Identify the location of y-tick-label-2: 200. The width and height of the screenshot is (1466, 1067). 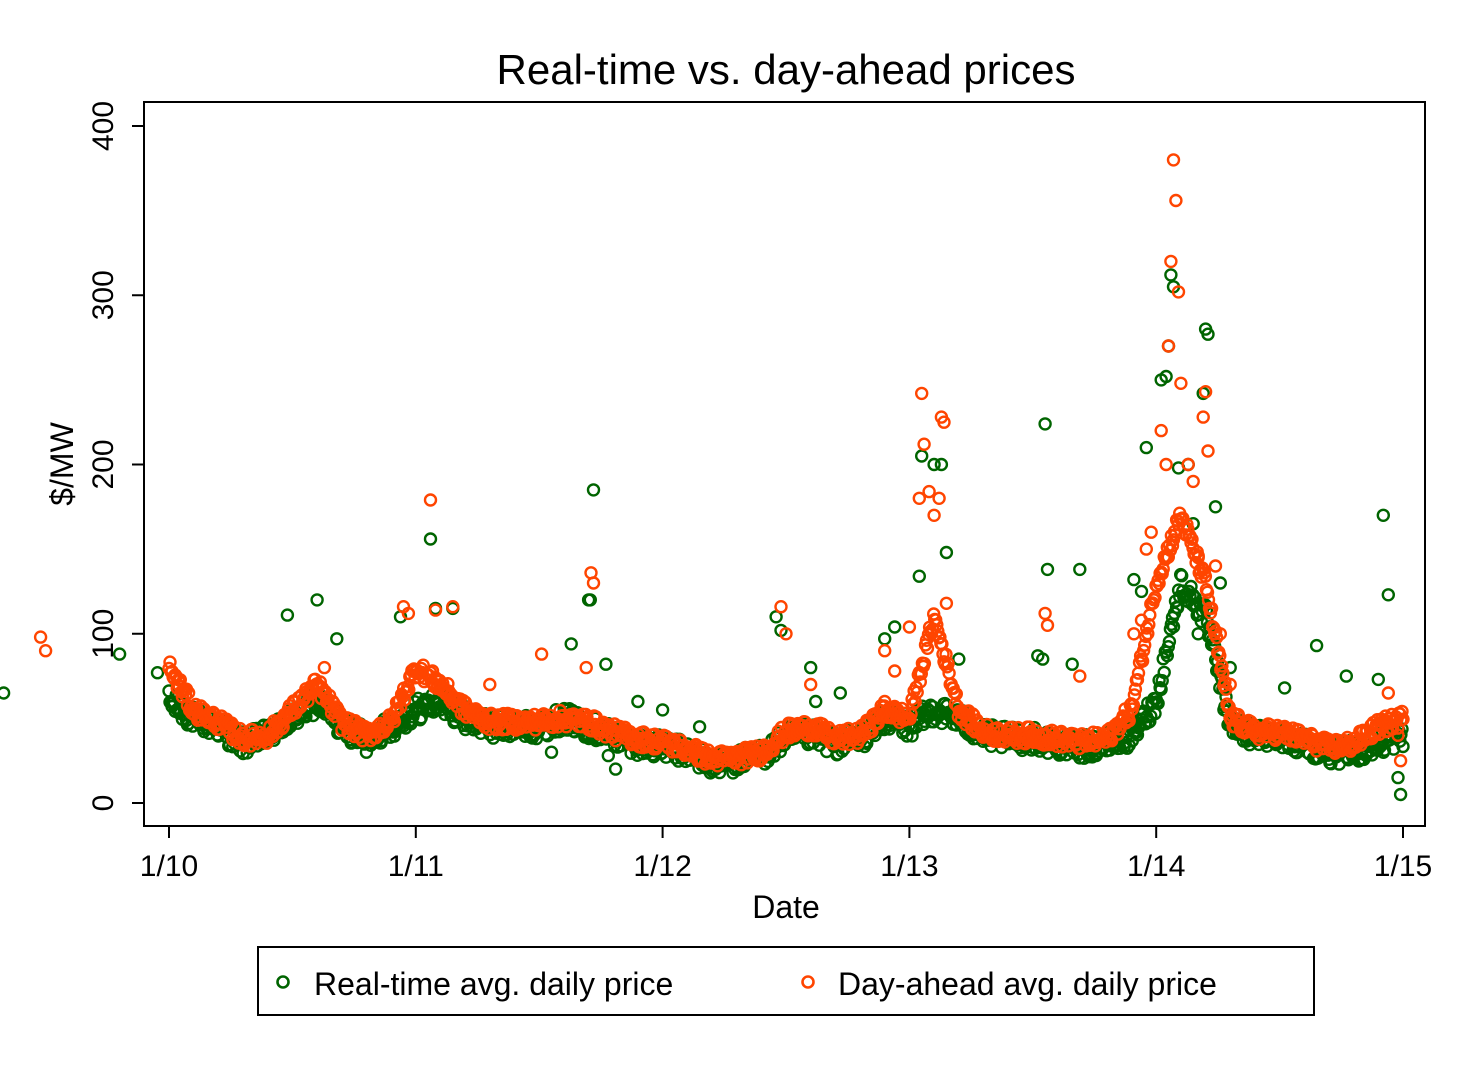
(103, 464).